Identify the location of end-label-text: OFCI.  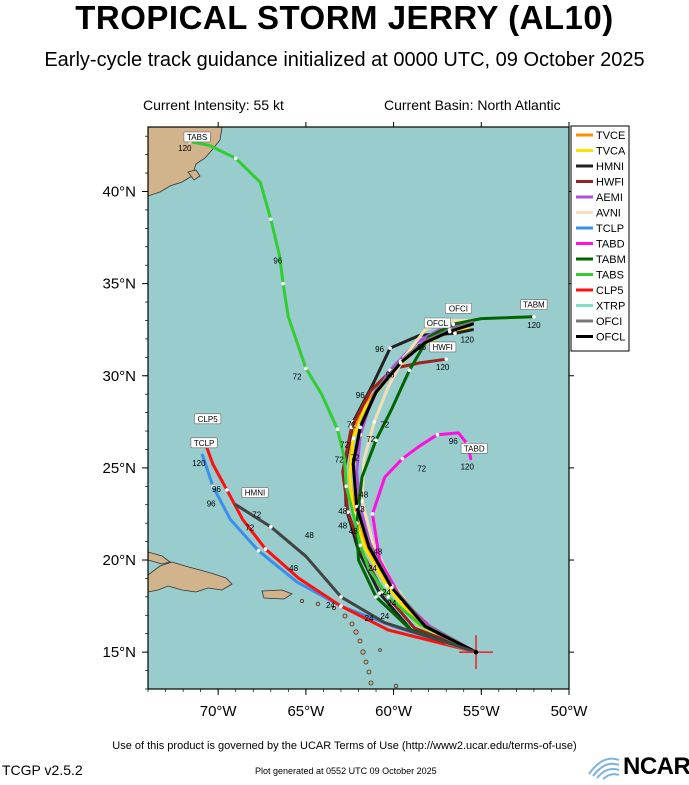
(458, 308).